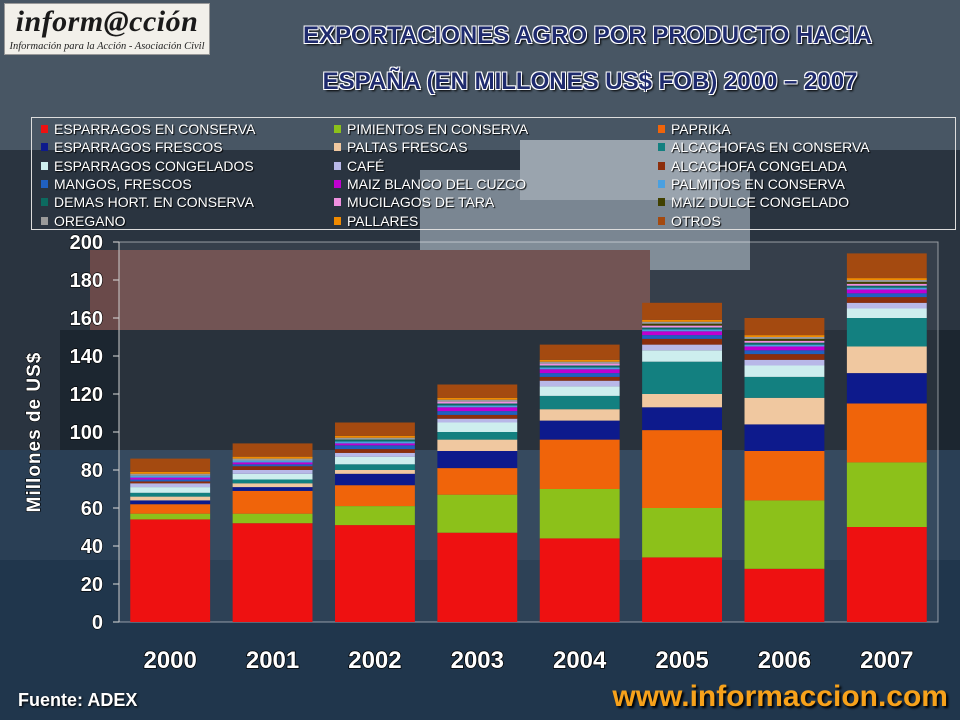 This screenshot has width=960, height=720. I want to click on legend-label: ESPARRAGOS FRESCOS, so click(138, 147).